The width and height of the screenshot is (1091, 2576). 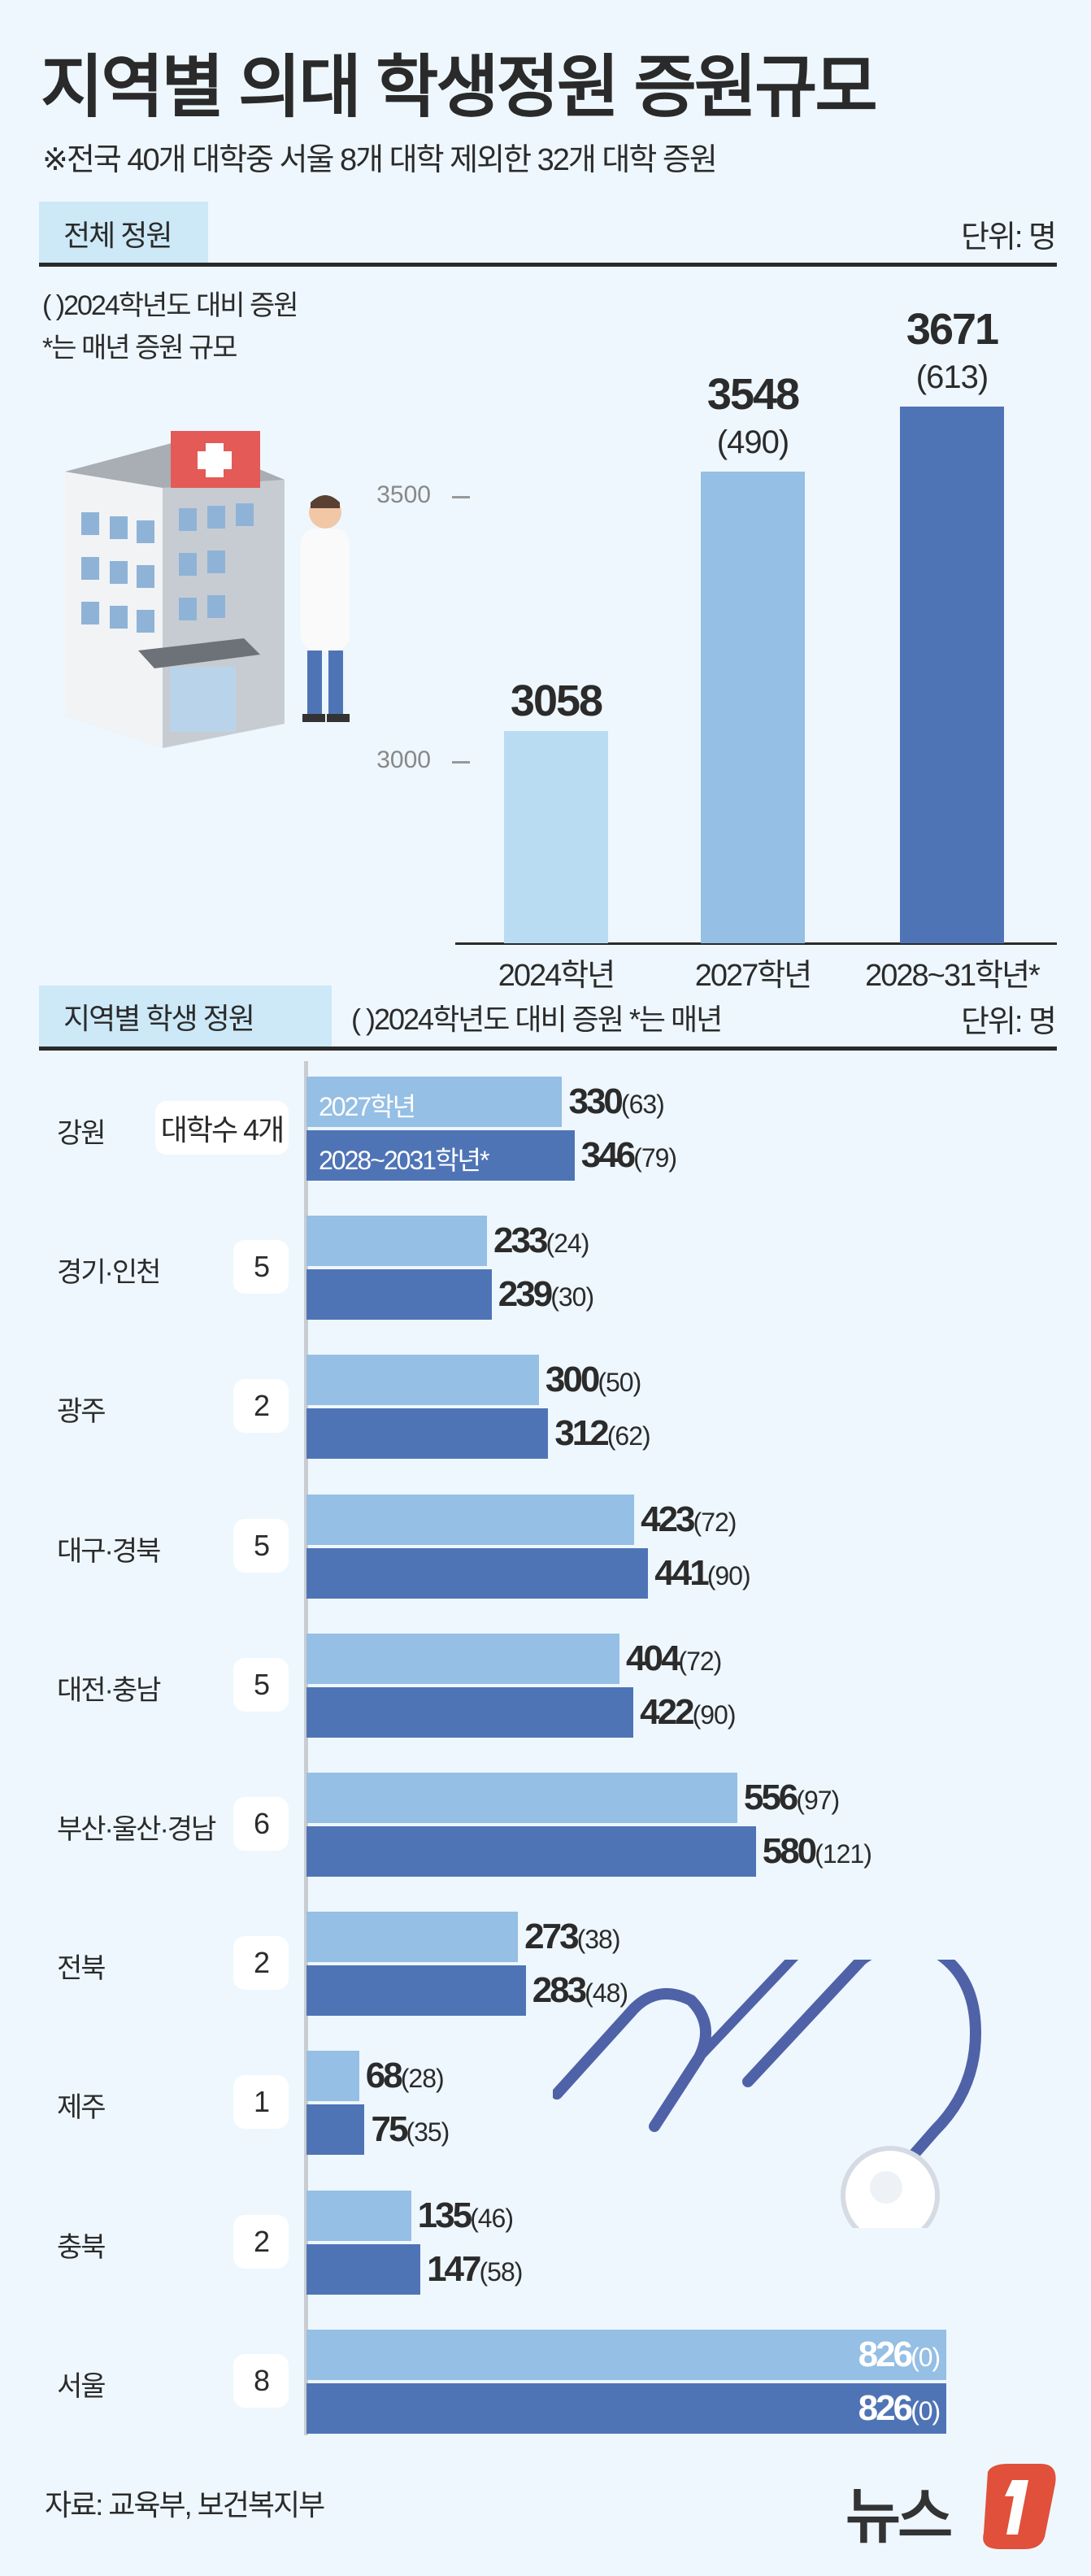 What do you see at coordinates (1009, 1022) in the screenshot?
I see `unit-label-region: 단위: 명` at bounding box center [1009, 1022].